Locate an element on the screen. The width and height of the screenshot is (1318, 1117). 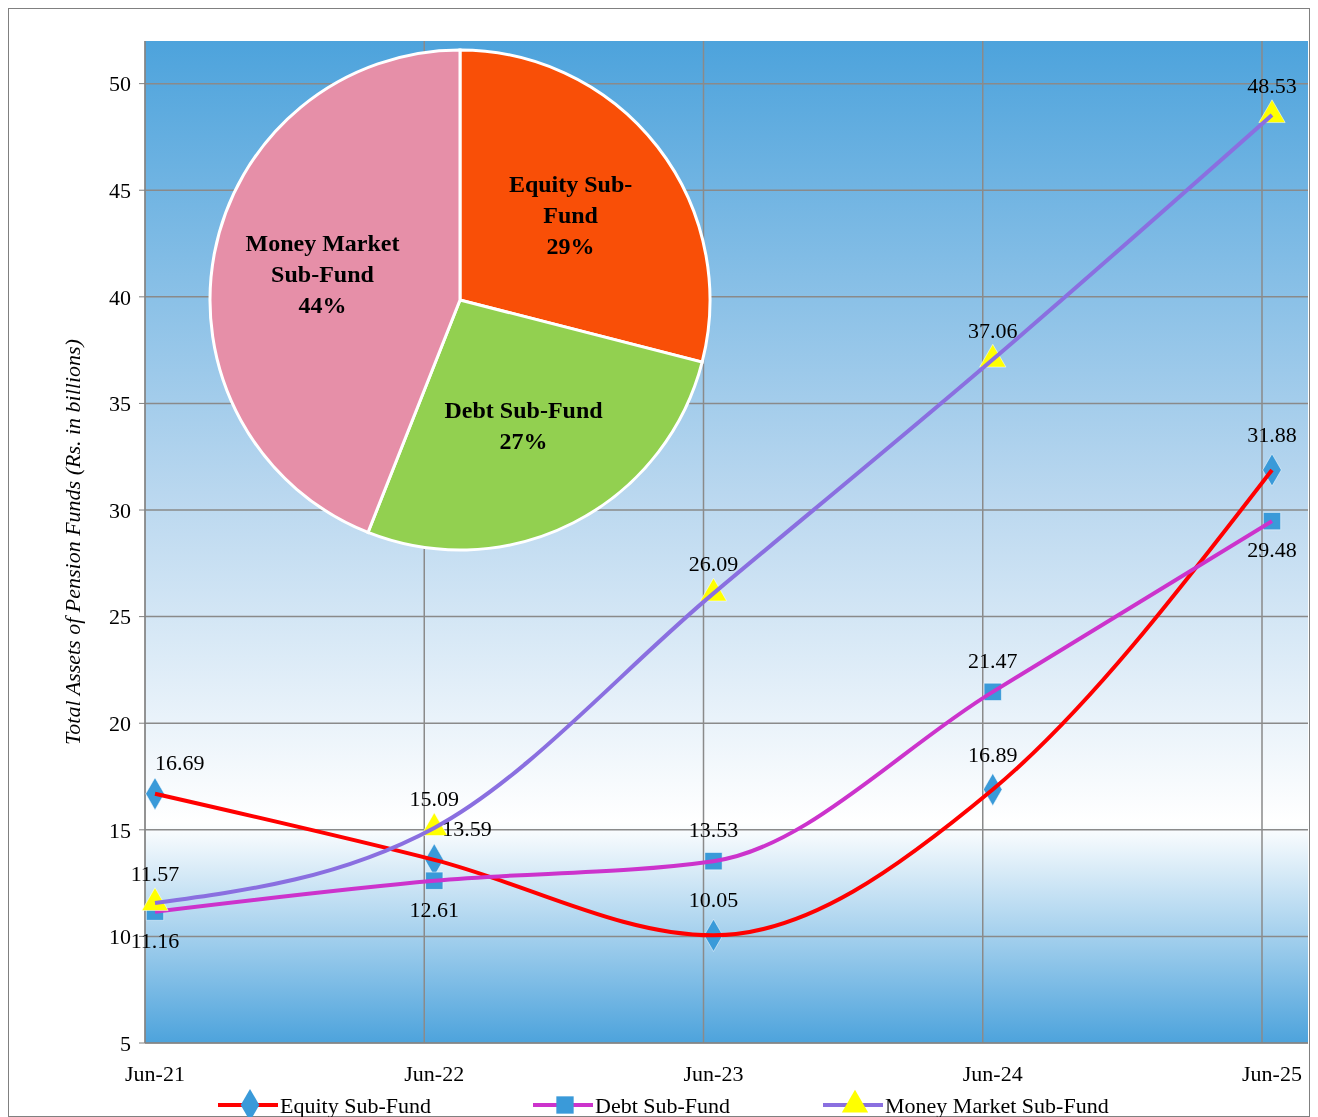
data-label: 29% is located at coordinates (570, 245).